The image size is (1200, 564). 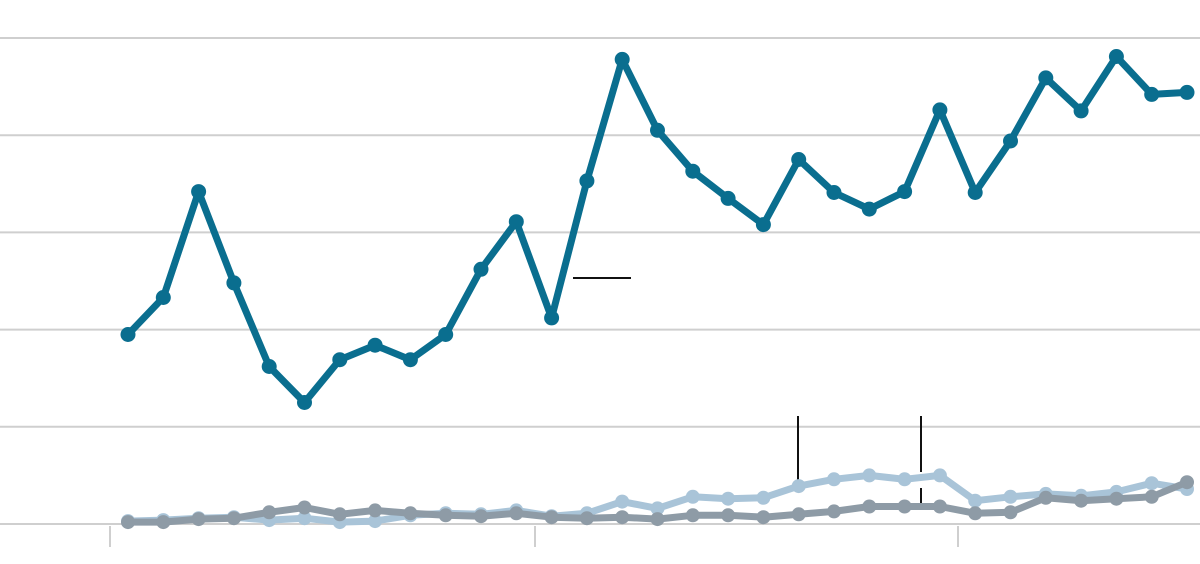 I want to click on x-axis-ticks, so click(x=534, y=536).